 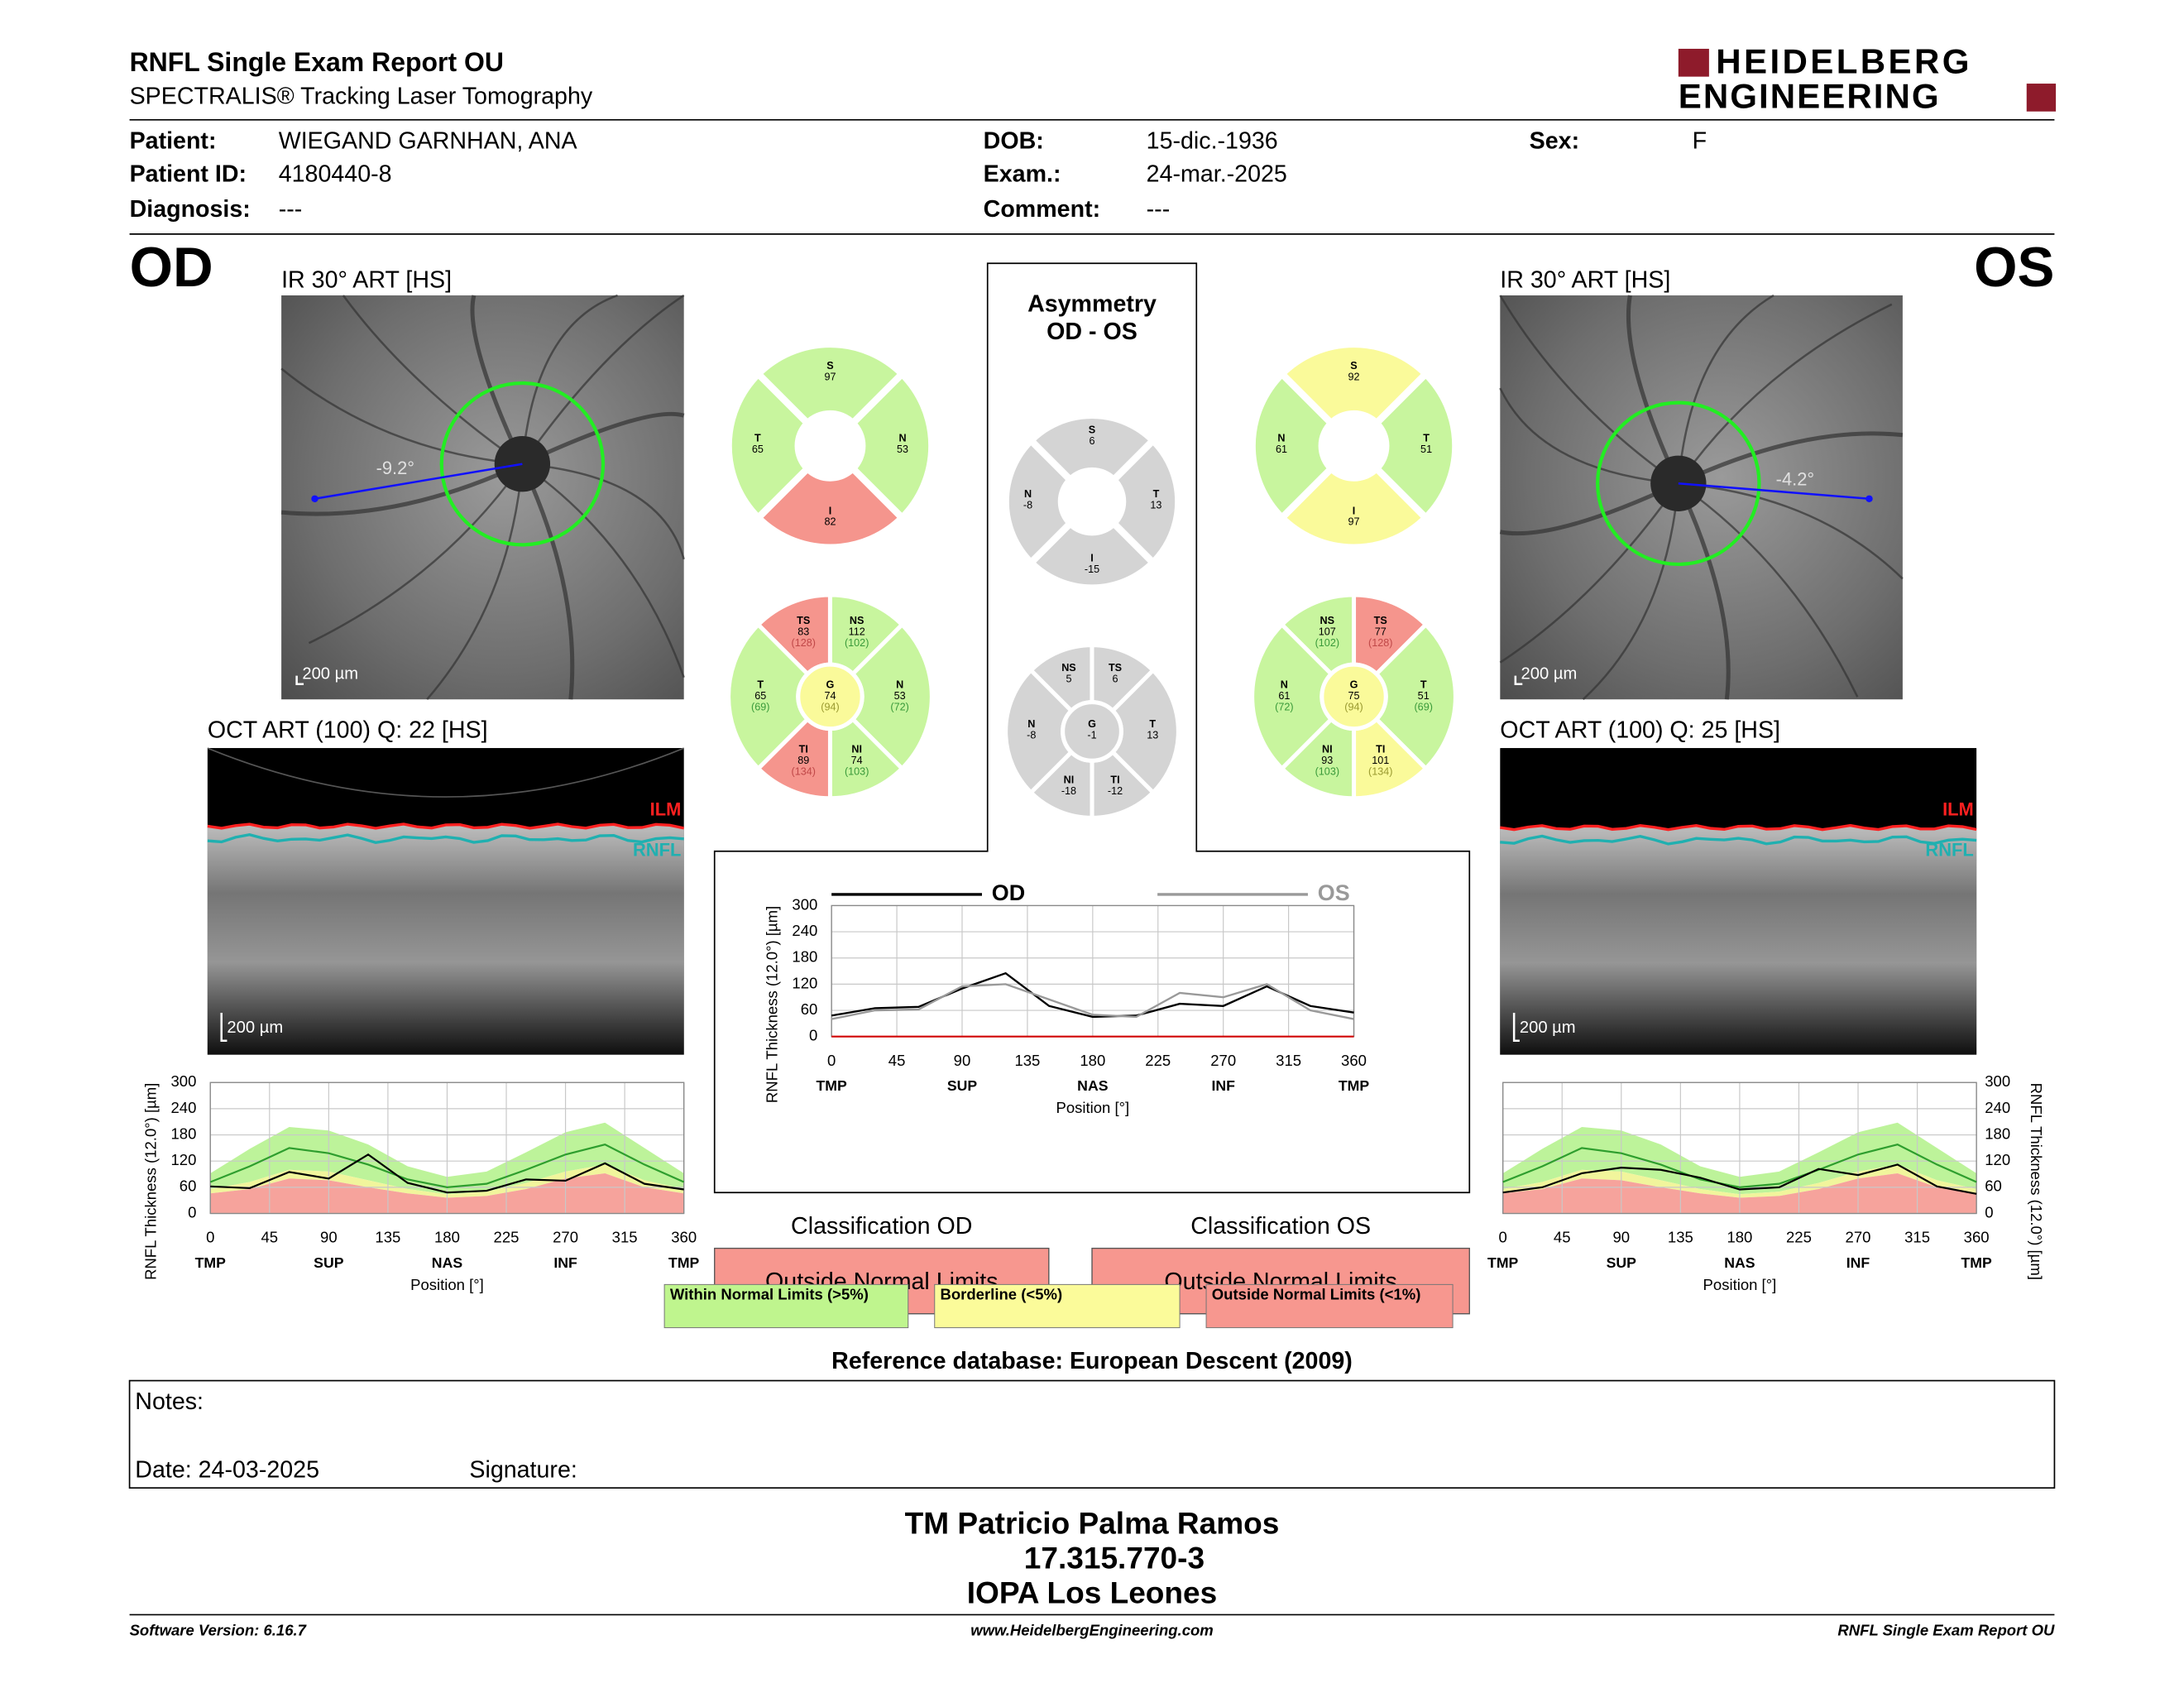 I want to click on asymmetry-title: OD - OS, so click(x=1092, y=332).